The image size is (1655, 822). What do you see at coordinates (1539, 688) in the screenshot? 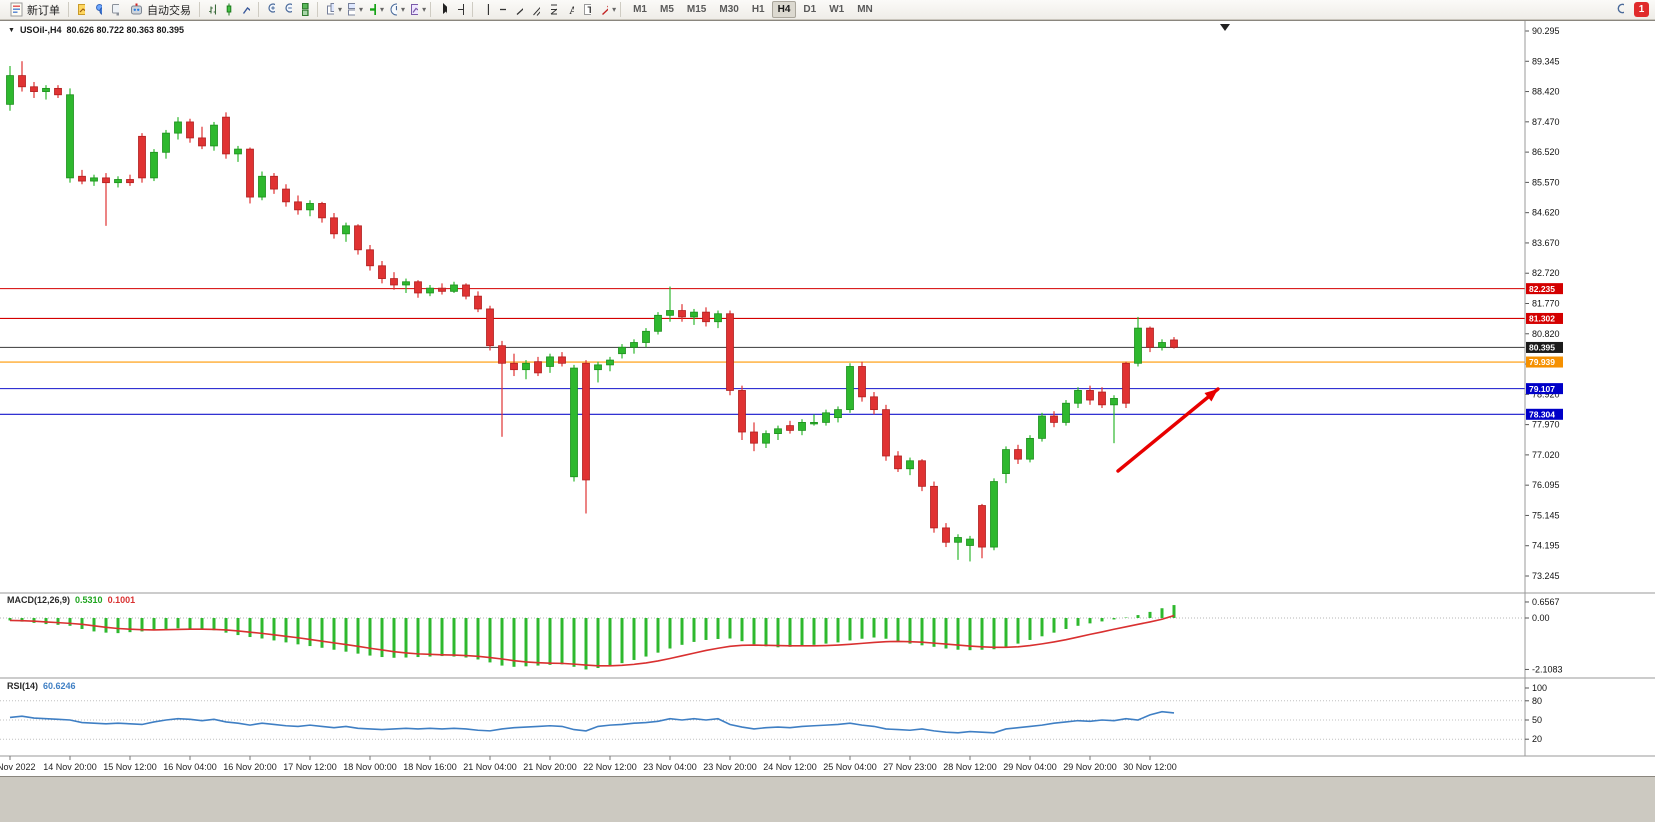
I see `svg-text: 100` at bounding box center [1539, 688].